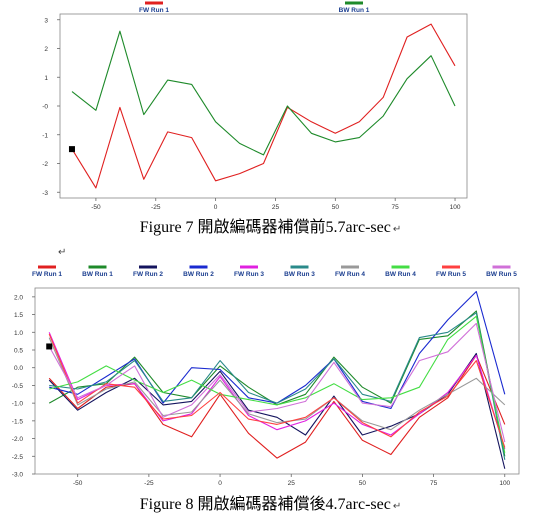 This screenshot has width=541, height=521. Describe the element at coordinates (46, 20) in the screenshot. I see `y-tick-label: 3` at that location.